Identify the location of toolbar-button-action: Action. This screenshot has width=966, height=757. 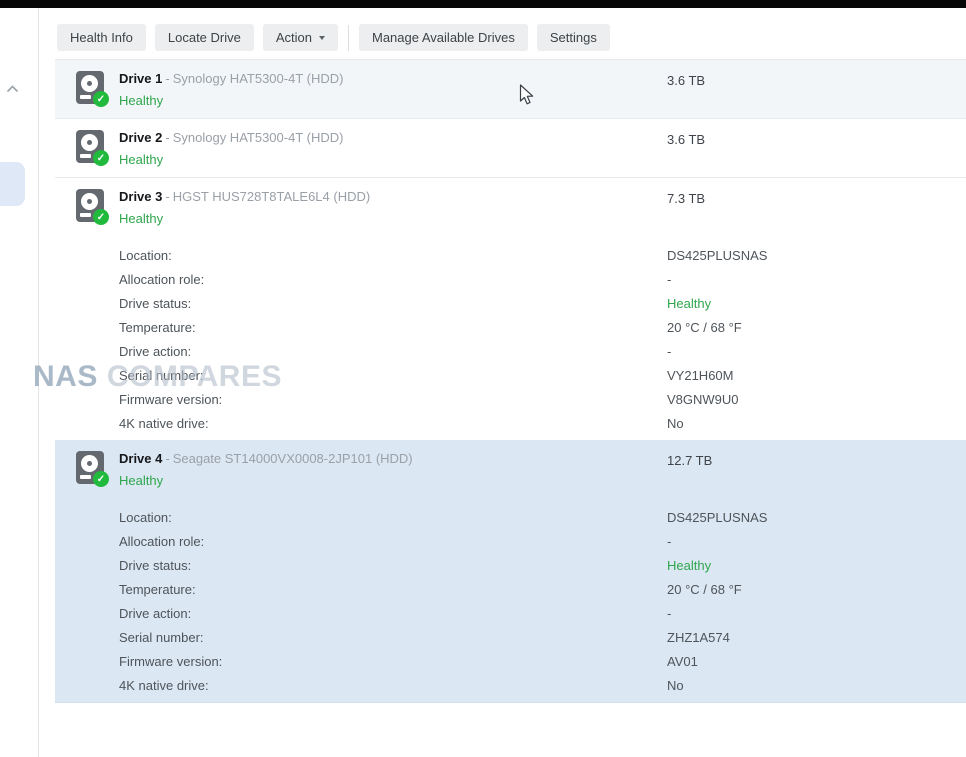
(300, 37).